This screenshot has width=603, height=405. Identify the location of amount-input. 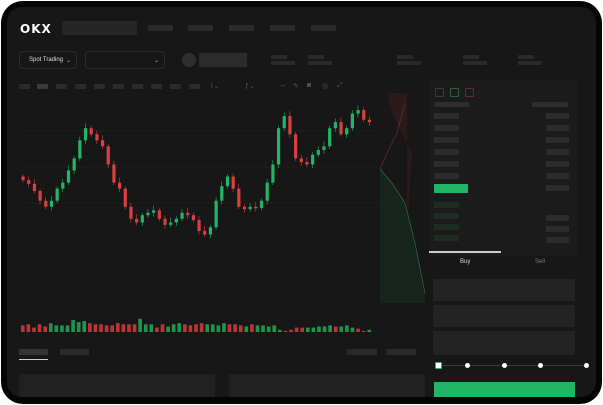
(504, 316).